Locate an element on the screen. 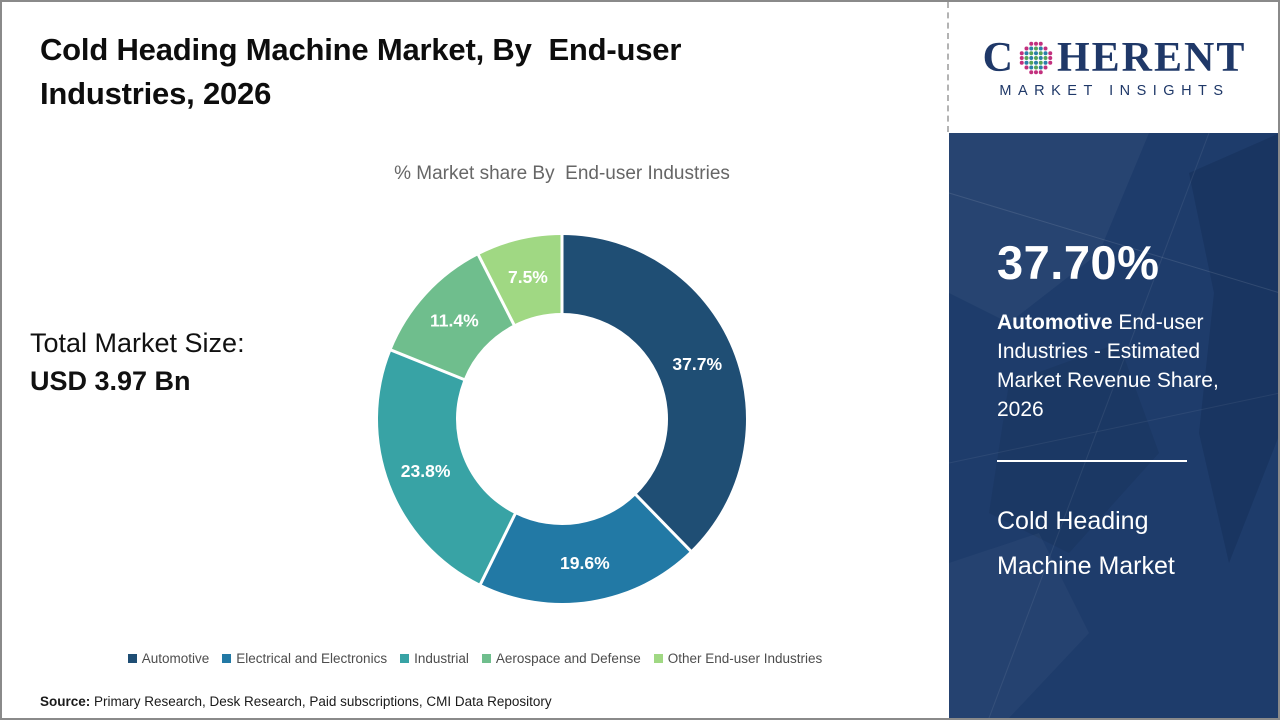 The image size is (1280, 720). dot-globe-icon is located at coordinates (1036, 57).